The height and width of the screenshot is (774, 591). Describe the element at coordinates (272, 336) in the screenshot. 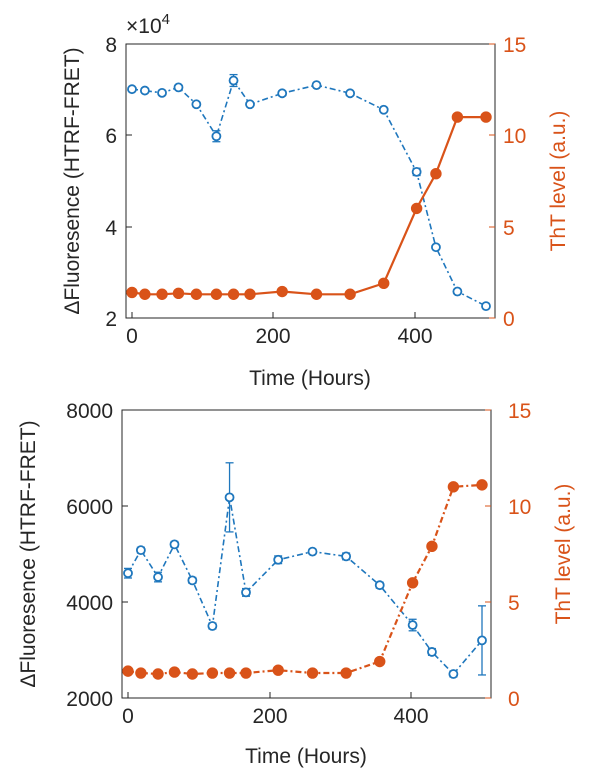

I see `chart-1-x-tick-label: 200` at that location.